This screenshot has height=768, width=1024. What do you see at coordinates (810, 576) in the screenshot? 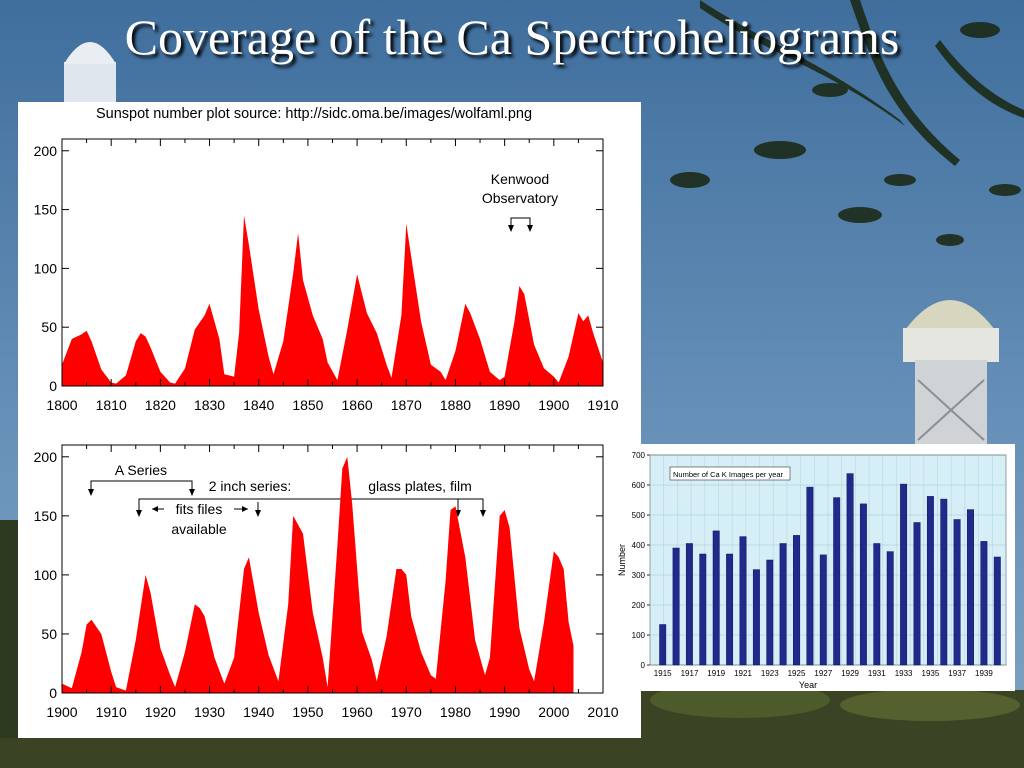
I see `bar-1926` at bounding box center [810, 576].